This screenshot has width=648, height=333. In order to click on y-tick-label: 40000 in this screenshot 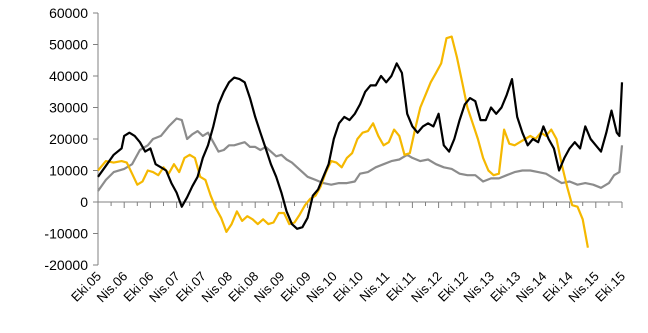, I will do `click(68, 76)`.